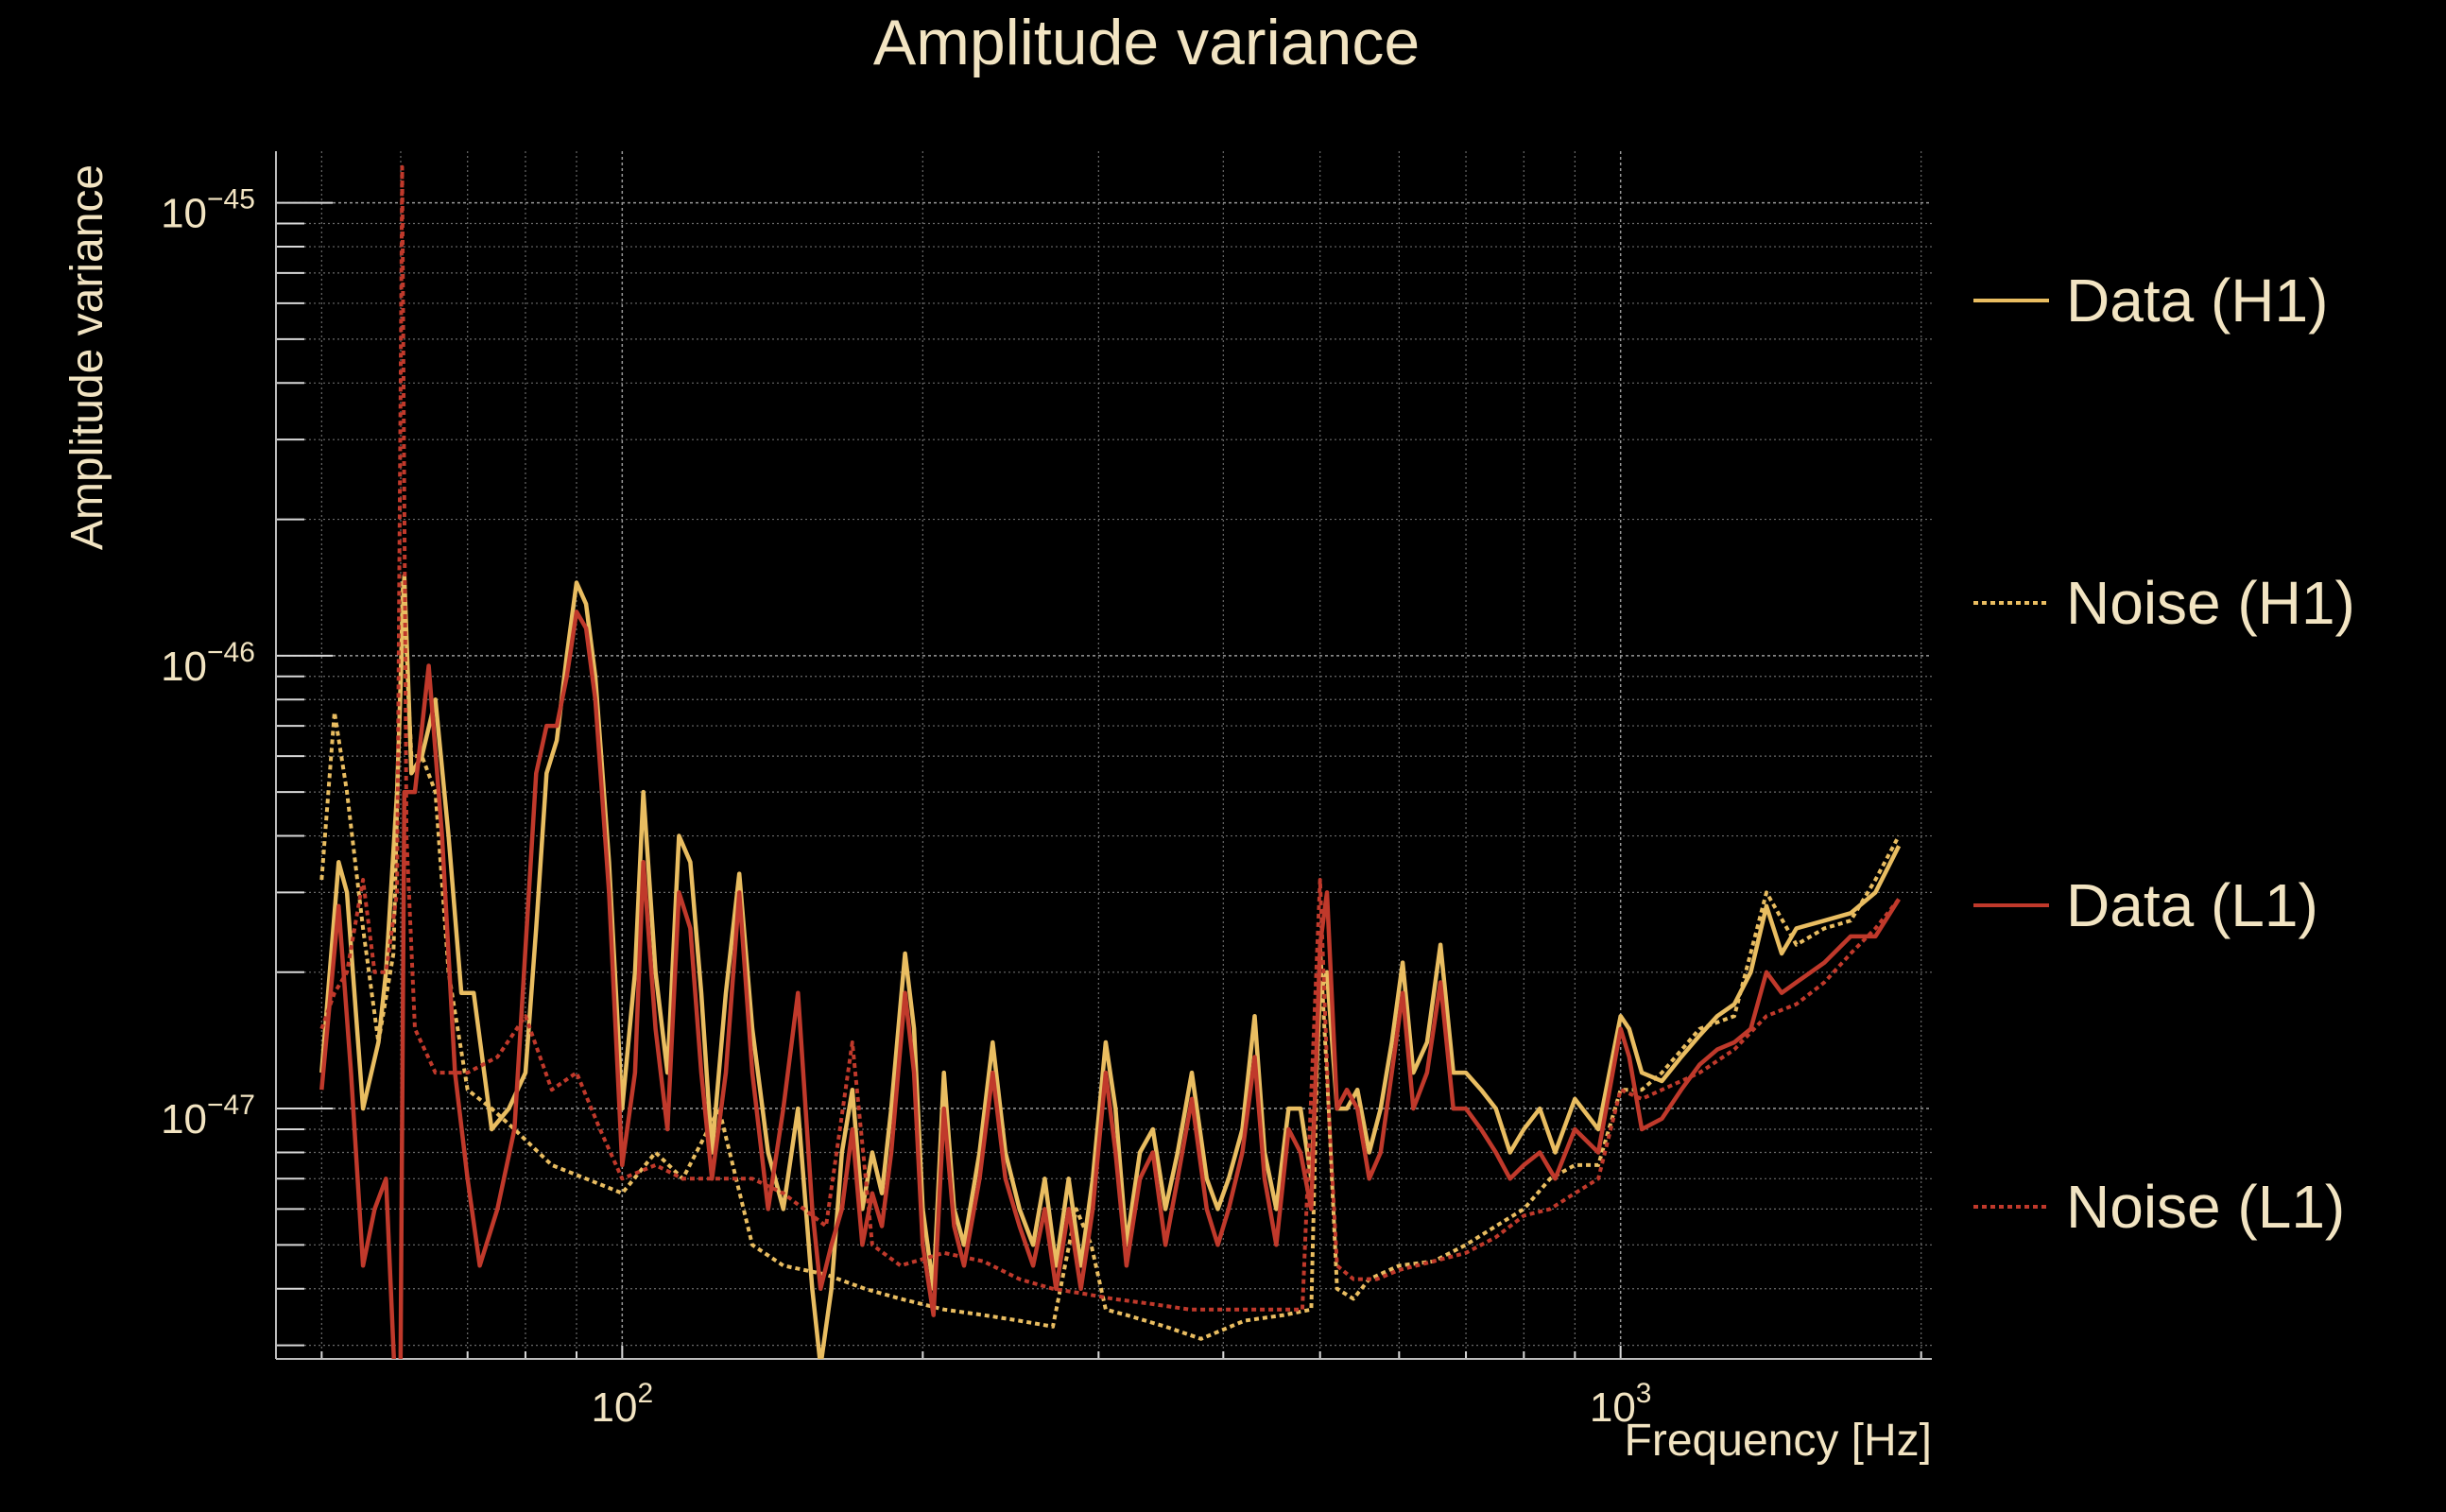 The width and height of the screenshot is (2446, 1512). What do you see at coordinates (1146, 42) in the screenshot?
I see `chart-title: Amplitude variance` at bounding box center [1146, 42].